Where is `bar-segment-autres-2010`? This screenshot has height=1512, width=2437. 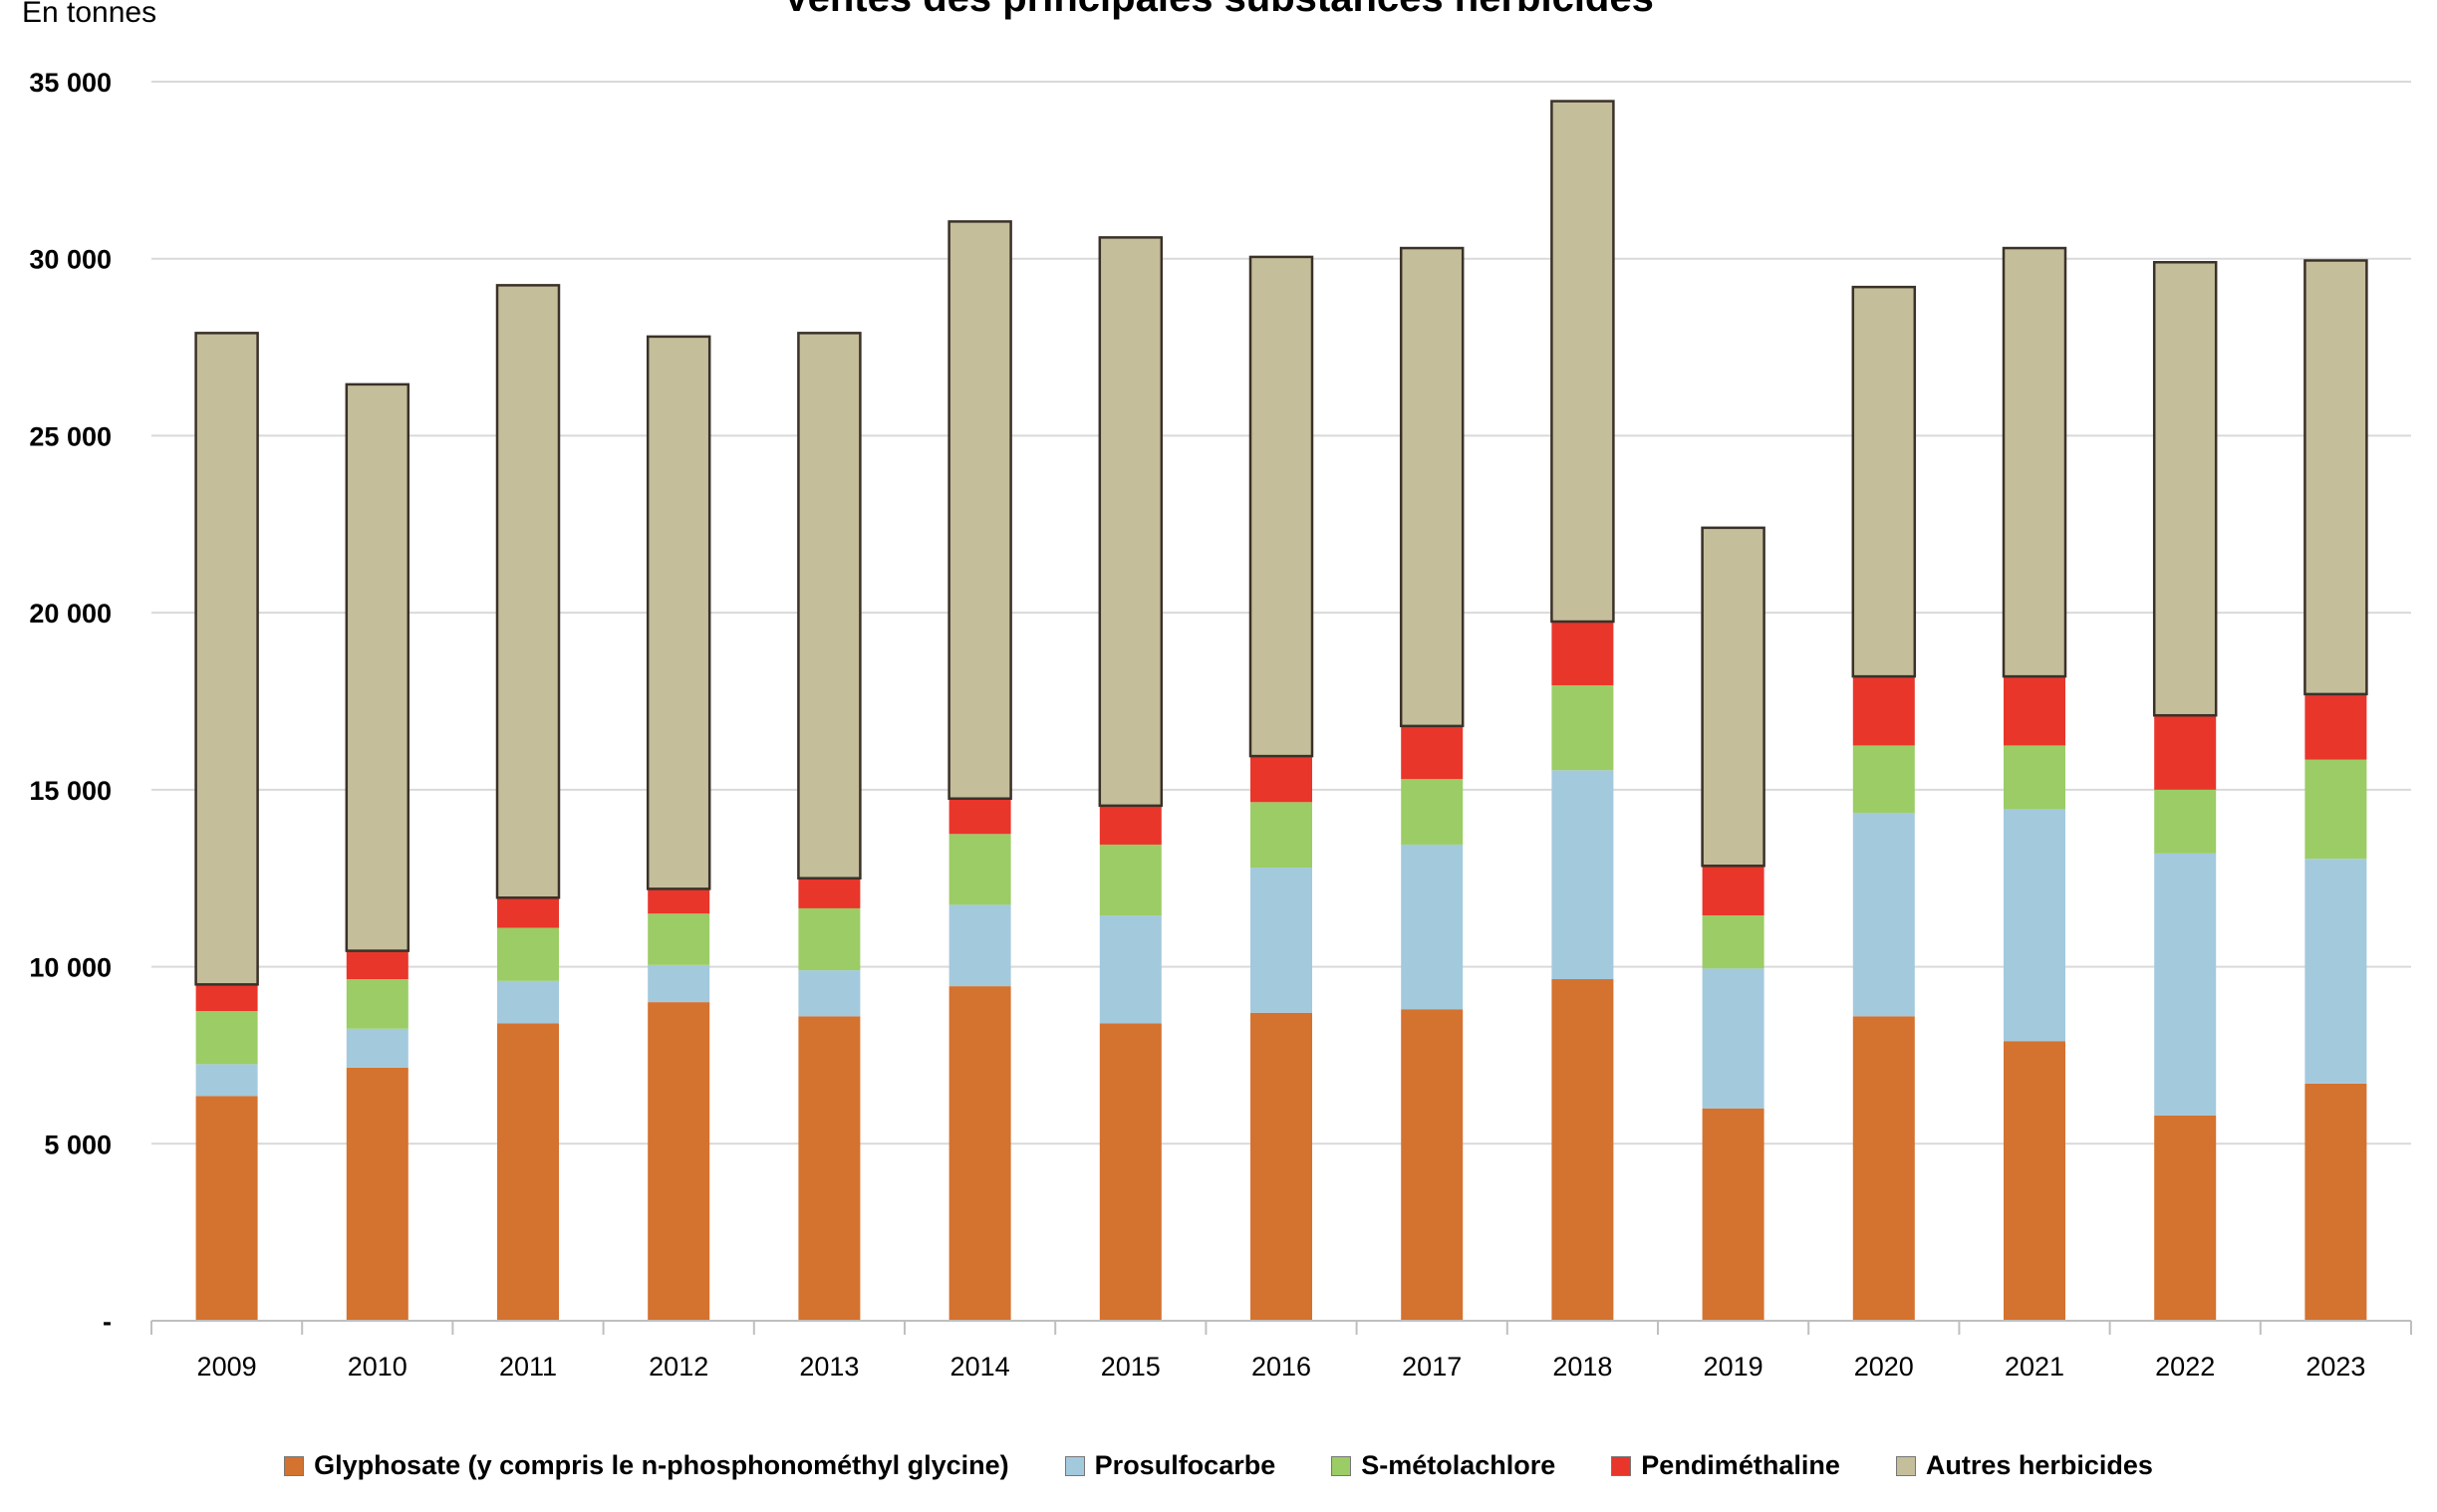 bar-segment-autres-2010 is located at coordinates (377, 667).